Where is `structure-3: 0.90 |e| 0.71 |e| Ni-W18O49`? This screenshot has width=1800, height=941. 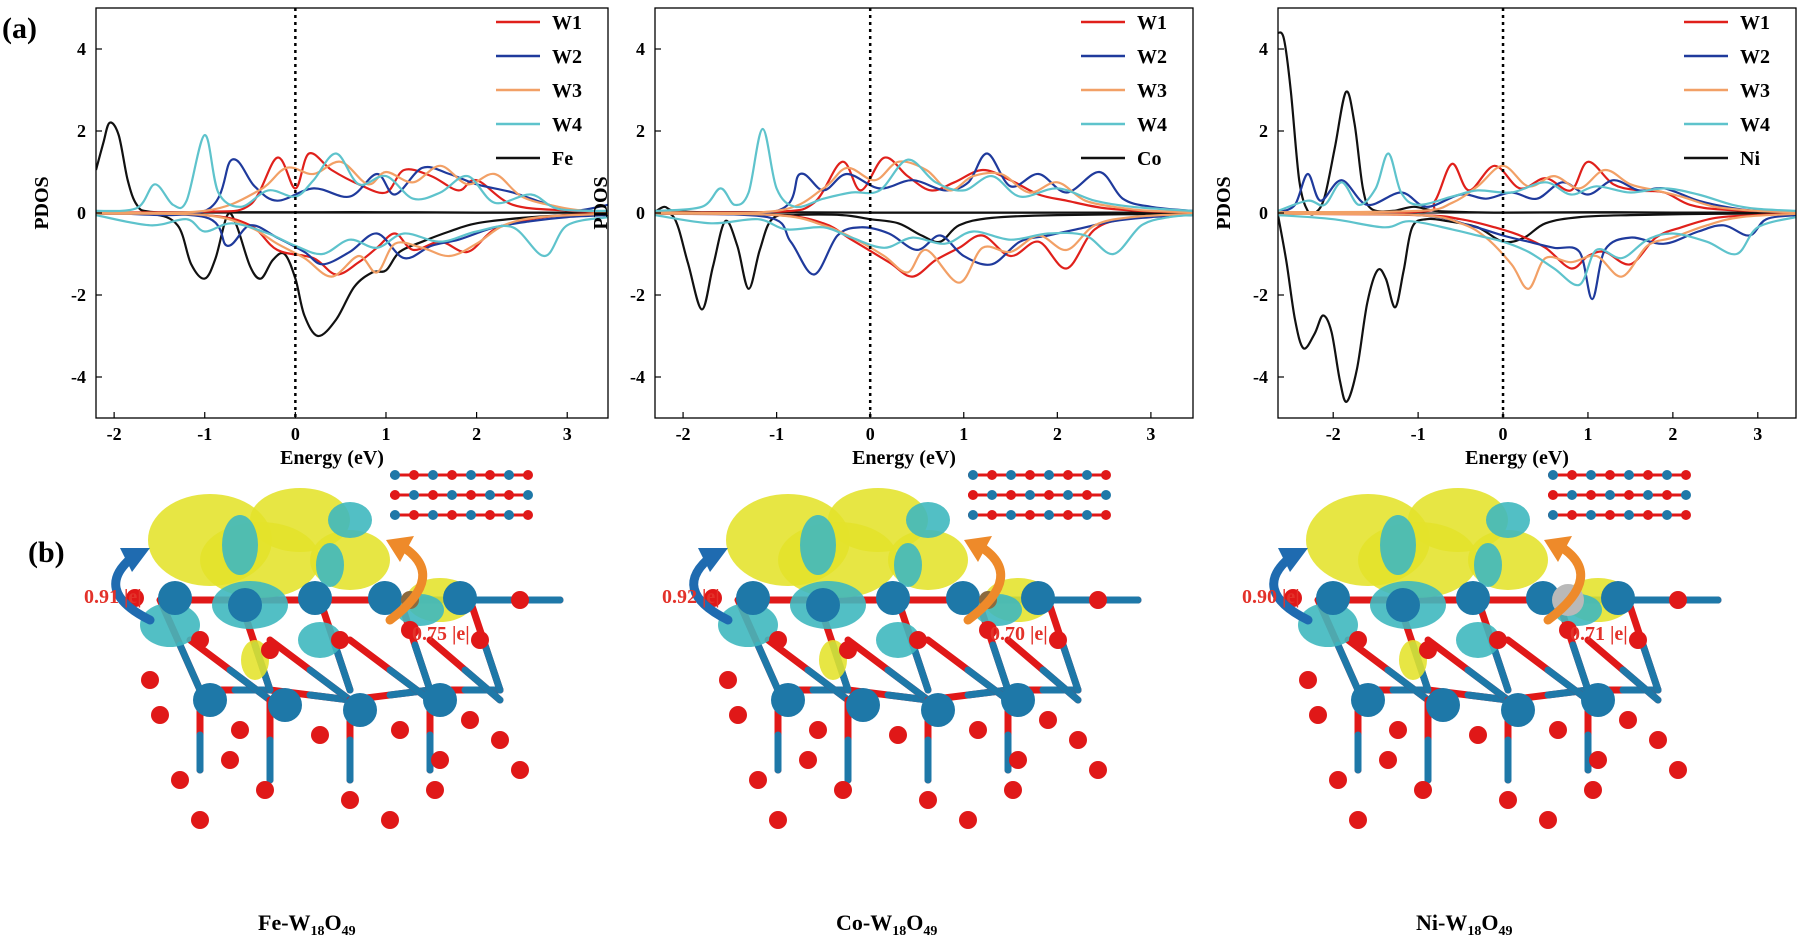
structure-3: 0.90 |e| 0.71 |e| Ni-W18O49 is located at coordinates (1482, 704).